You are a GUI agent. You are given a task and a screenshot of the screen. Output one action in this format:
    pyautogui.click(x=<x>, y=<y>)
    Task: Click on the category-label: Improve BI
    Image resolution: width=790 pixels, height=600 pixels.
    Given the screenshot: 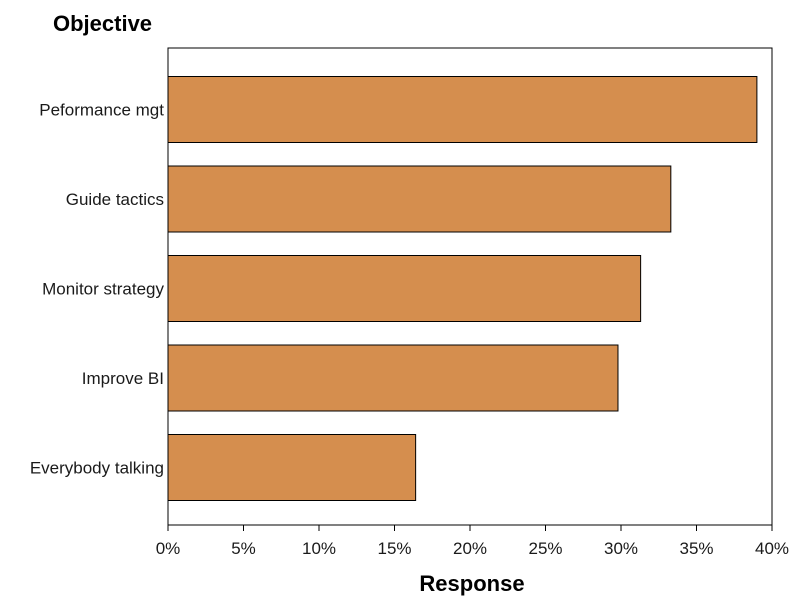 What is the action you would take?
    pyautogui.click(x=123, y=378)
    